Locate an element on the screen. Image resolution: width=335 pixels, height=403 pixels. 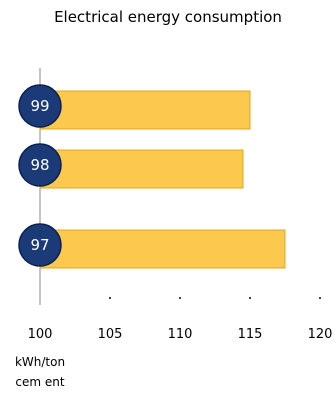
x-tick-label-115: 115 is located at coordinates (250, 334).